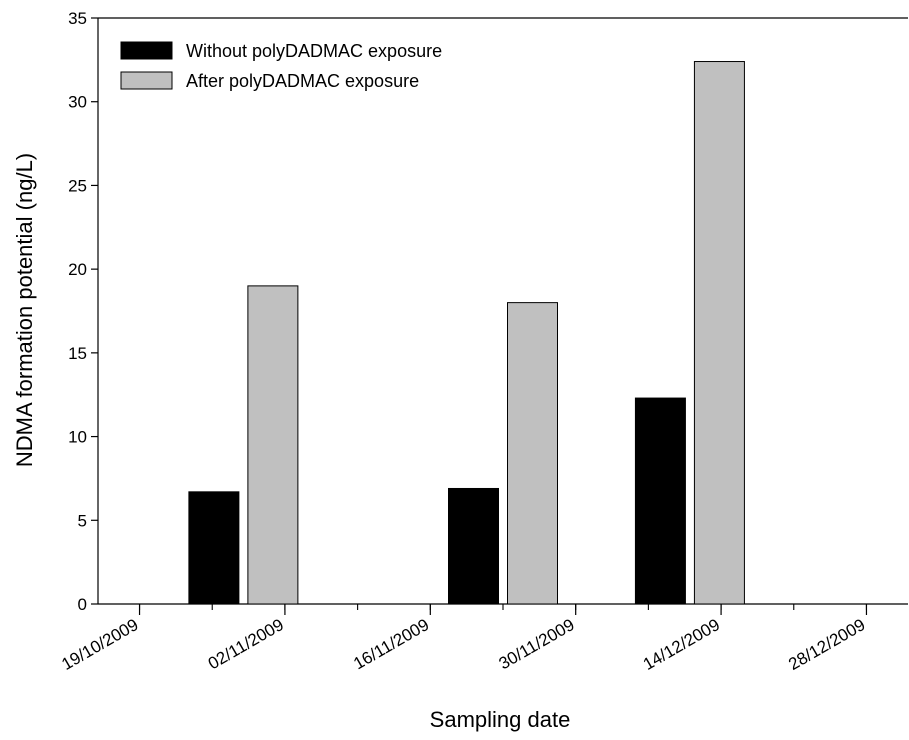 The width and height of the screenshot is (909, 740). Describe the element at coordinates (99, 644) in the screenshot. I see `x-tick-label: 19/10/2009` at that location.